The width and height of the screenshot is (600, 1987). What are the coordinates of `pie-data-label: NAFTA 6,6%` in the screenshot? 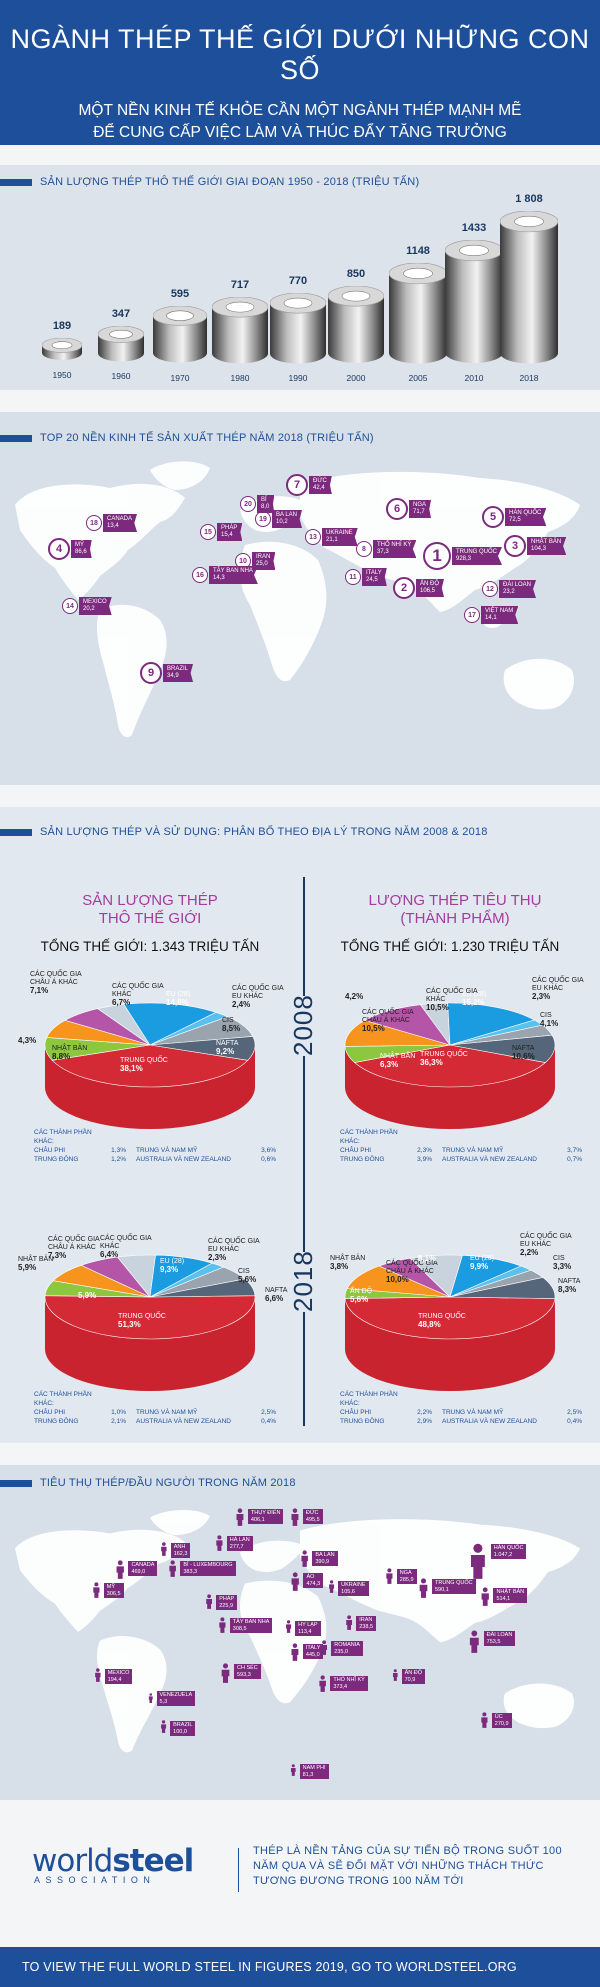 It's located at (276, 1295).